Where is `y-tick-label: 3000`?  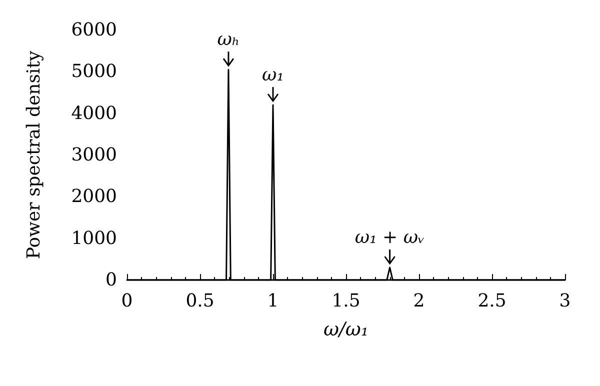 y-tick-label: 3000 is located at coordinates (94, 155).